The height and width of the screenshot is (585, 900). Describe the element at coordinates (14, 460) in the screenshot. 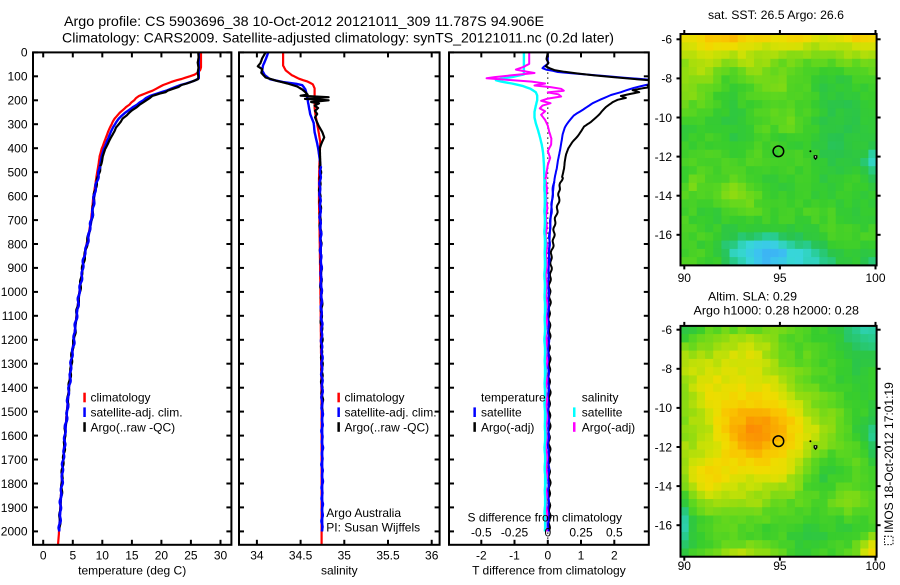

I see `svg-text: 1700` at that location.